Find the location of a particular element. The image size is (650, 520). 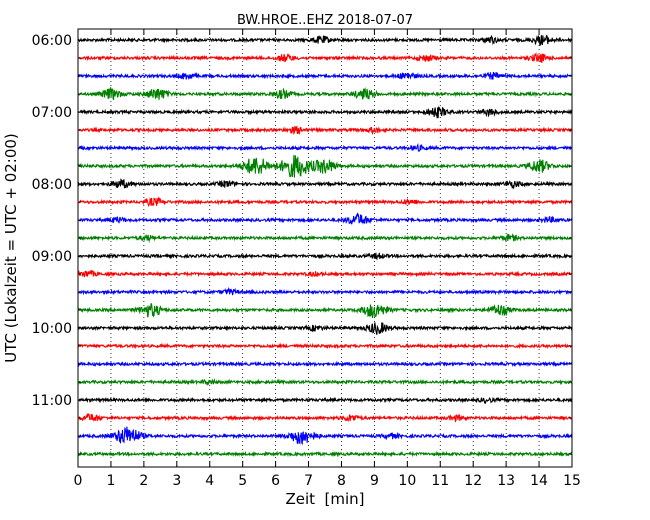

trace-10:15 is located at coordinates (325, 346).